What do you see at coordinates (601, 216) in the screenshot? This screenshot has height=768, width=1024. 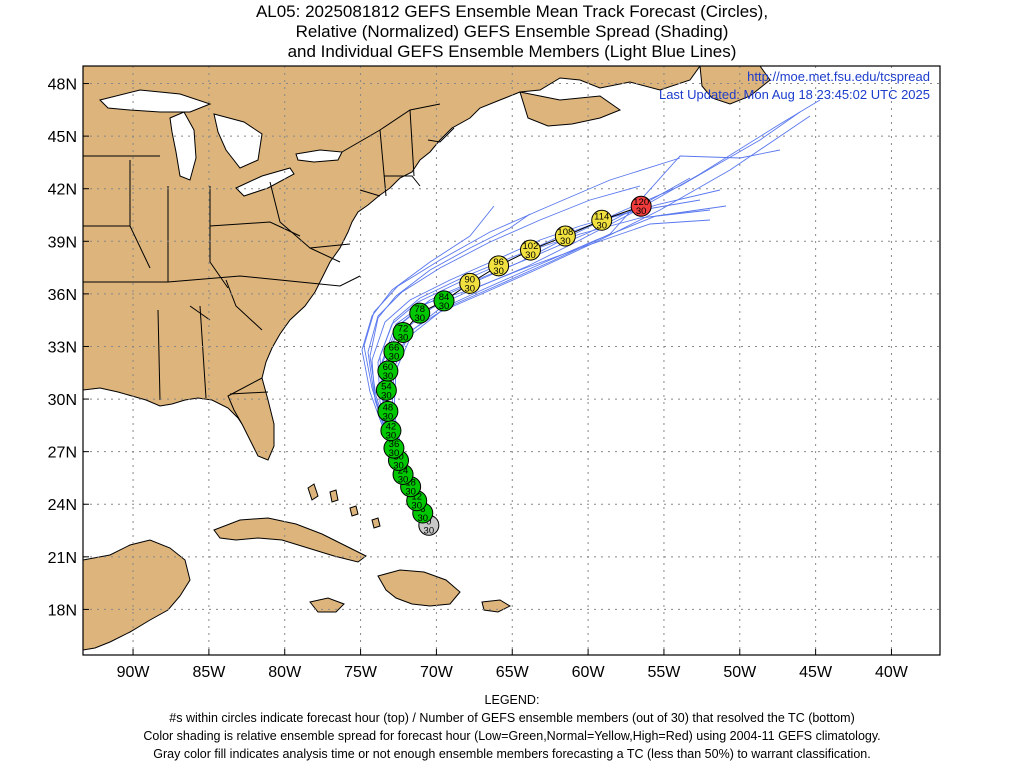 I see `forecast-hour-label: 114` at bounding box center [601, 216].